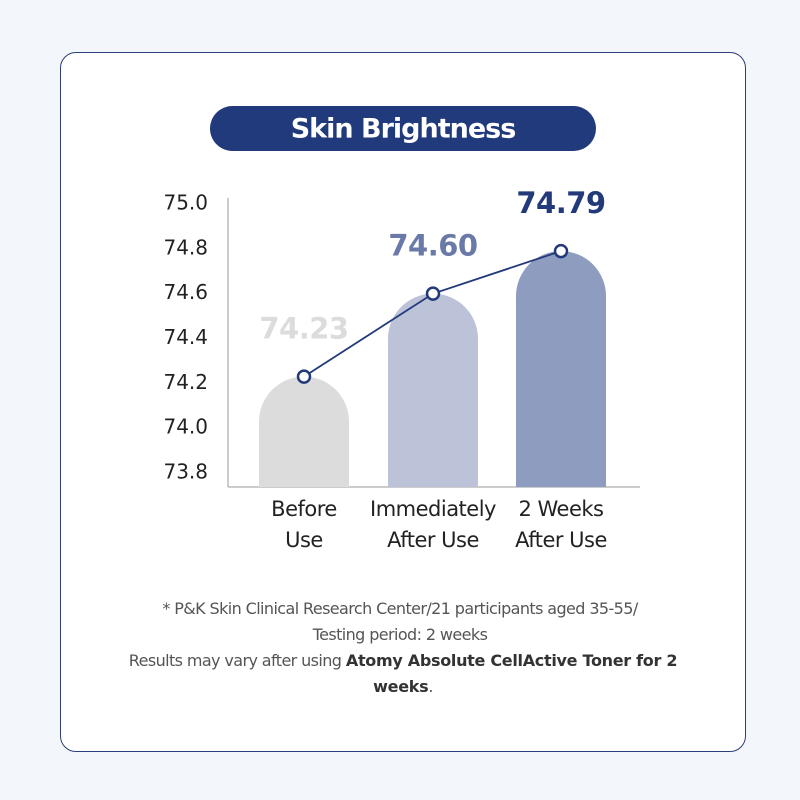 Image resolution: width=800 pixels, height=800 pixels. Describe the element at coordinates (304, 524) in the screenshot. I see `x-tick-label: Before Use` at that location.